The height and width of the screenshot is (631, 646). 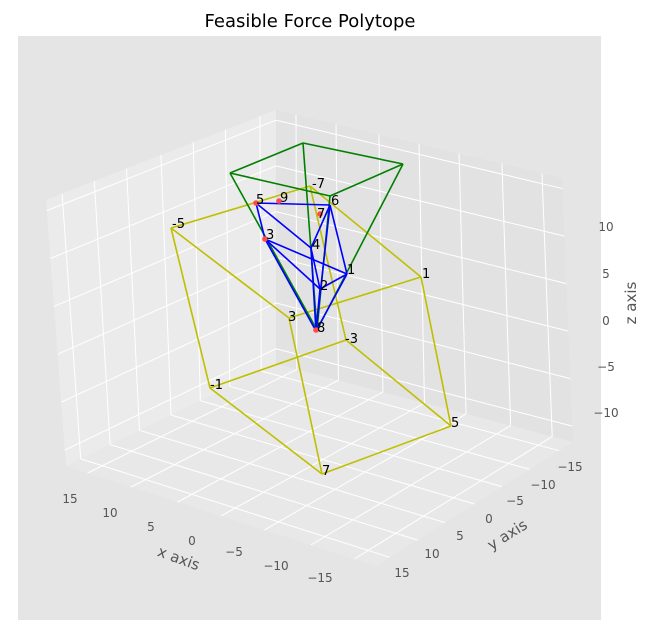 I want to click on blue-vertex-label: 9, so click(x=284, y=198).